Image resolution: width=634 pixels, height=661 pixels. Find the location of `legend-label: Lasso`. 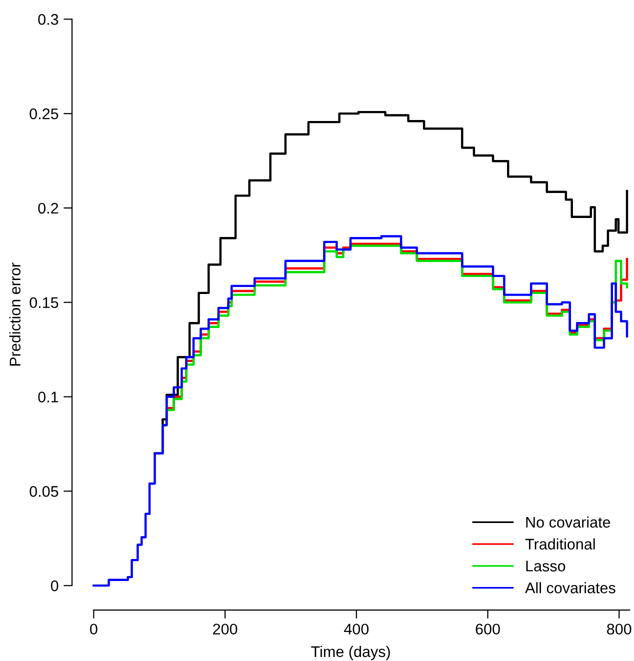

legend-label: Lasso is located at coordinates (546, 566).